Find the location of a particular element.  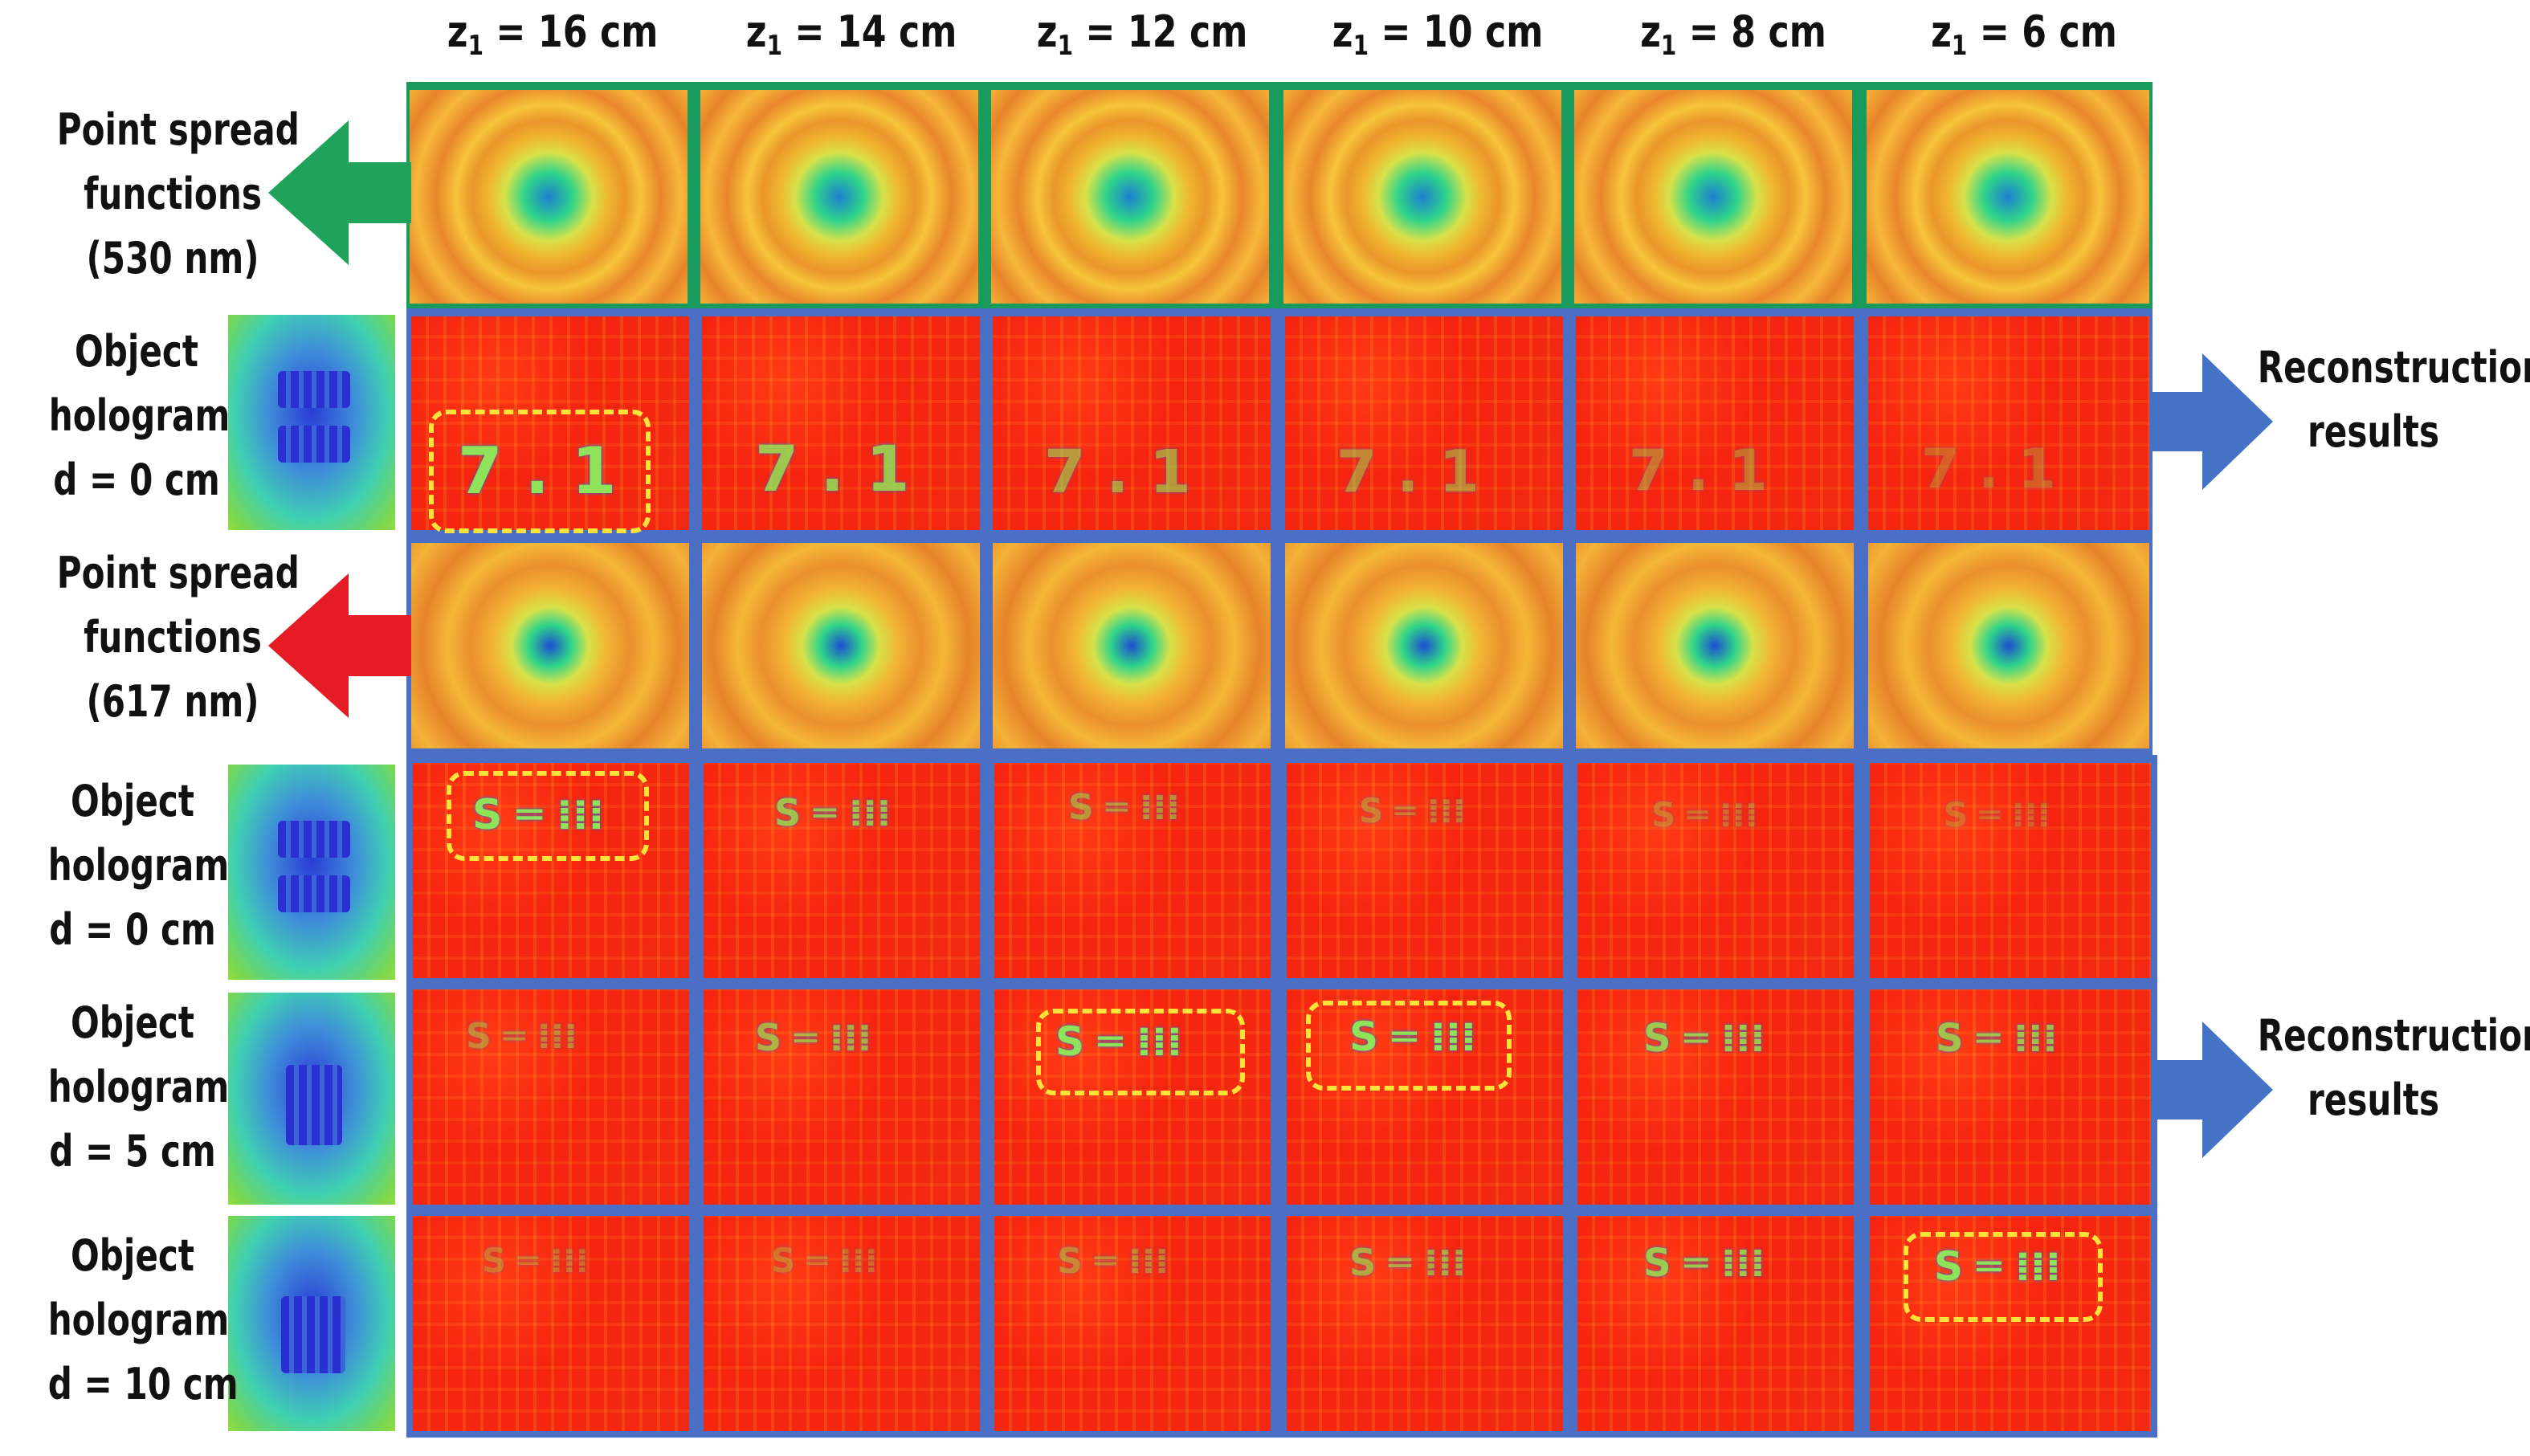

green-left-arrow-shape is located at coordinates (339, 192).